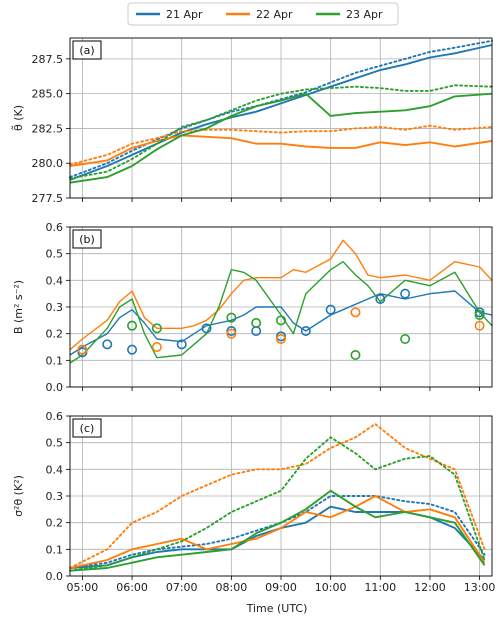 The image size is (500, 619). I want to click on panel-tag-label: (c), so click(87, 428).